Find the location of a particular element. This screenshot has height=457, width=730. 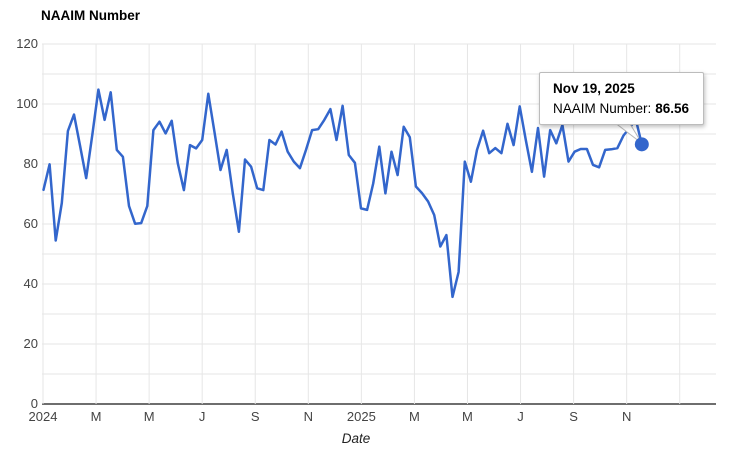

y-tick-label: 20 is located at coordinates (30, 343).